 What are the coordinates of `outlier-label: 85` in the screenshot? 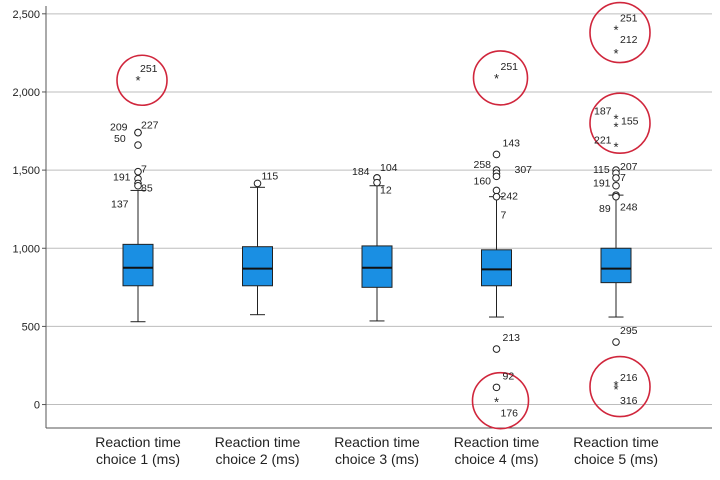 It's located at (147, 188).